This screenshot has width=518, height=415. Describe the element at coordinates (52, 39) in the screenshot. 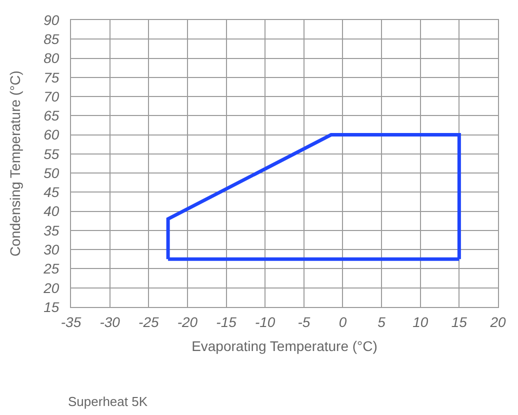

I see `y-tick-label: 85` at that location.